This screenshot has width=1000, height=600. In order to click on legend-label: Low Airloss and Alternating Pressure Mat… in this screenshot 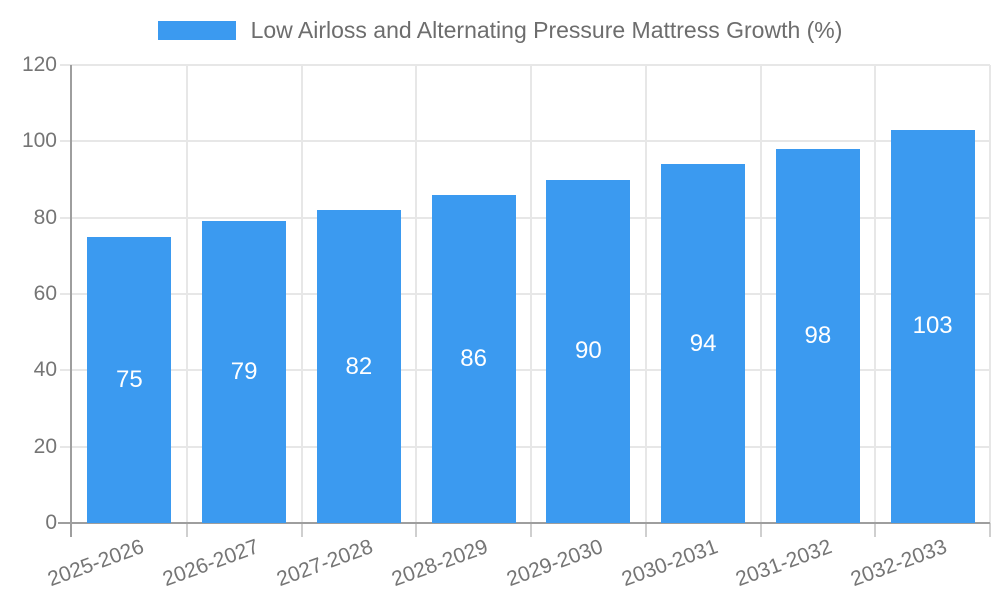, I will do `click(546, 29)`.